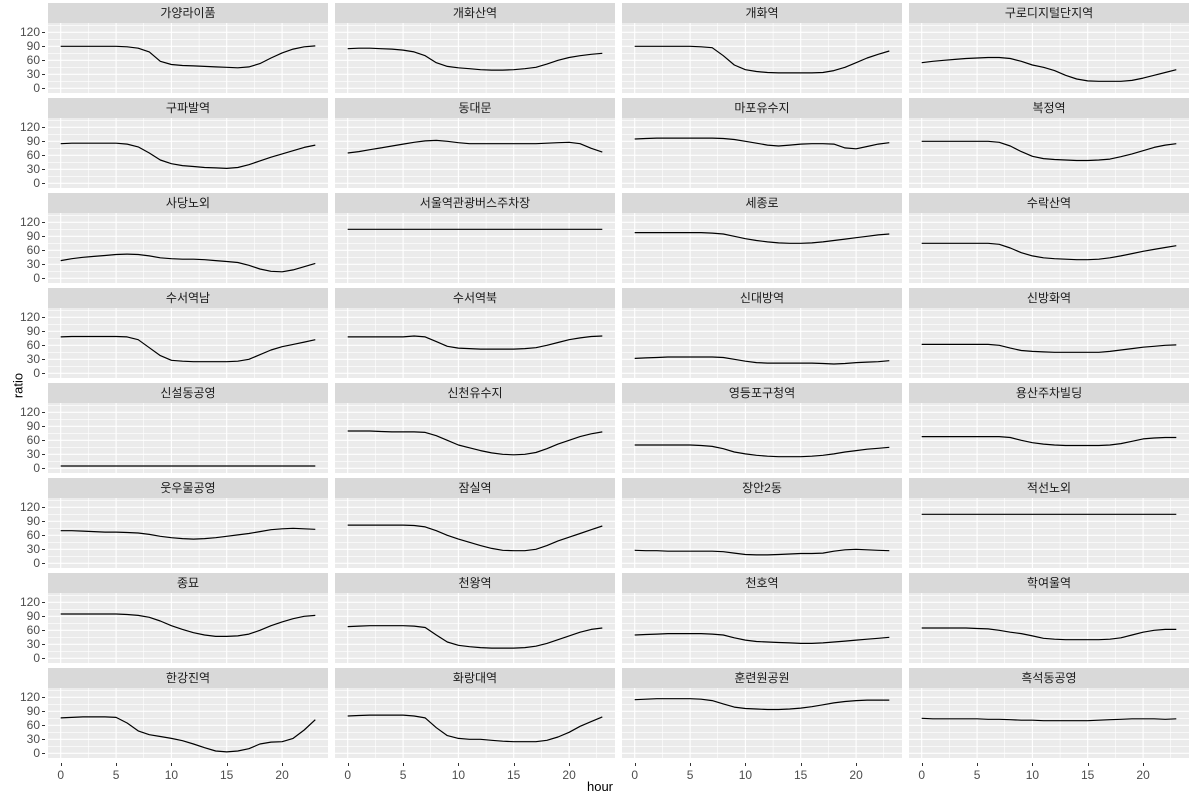 The width and height of the screenshot is (1200, 800). What do you see at coordinates (600, 333) in the screenshot?
I see `facet-grid-row: 120 90 60 30 0 수서역남 수서역북 신대방역 신방화역` at bounding box center [600, 333].